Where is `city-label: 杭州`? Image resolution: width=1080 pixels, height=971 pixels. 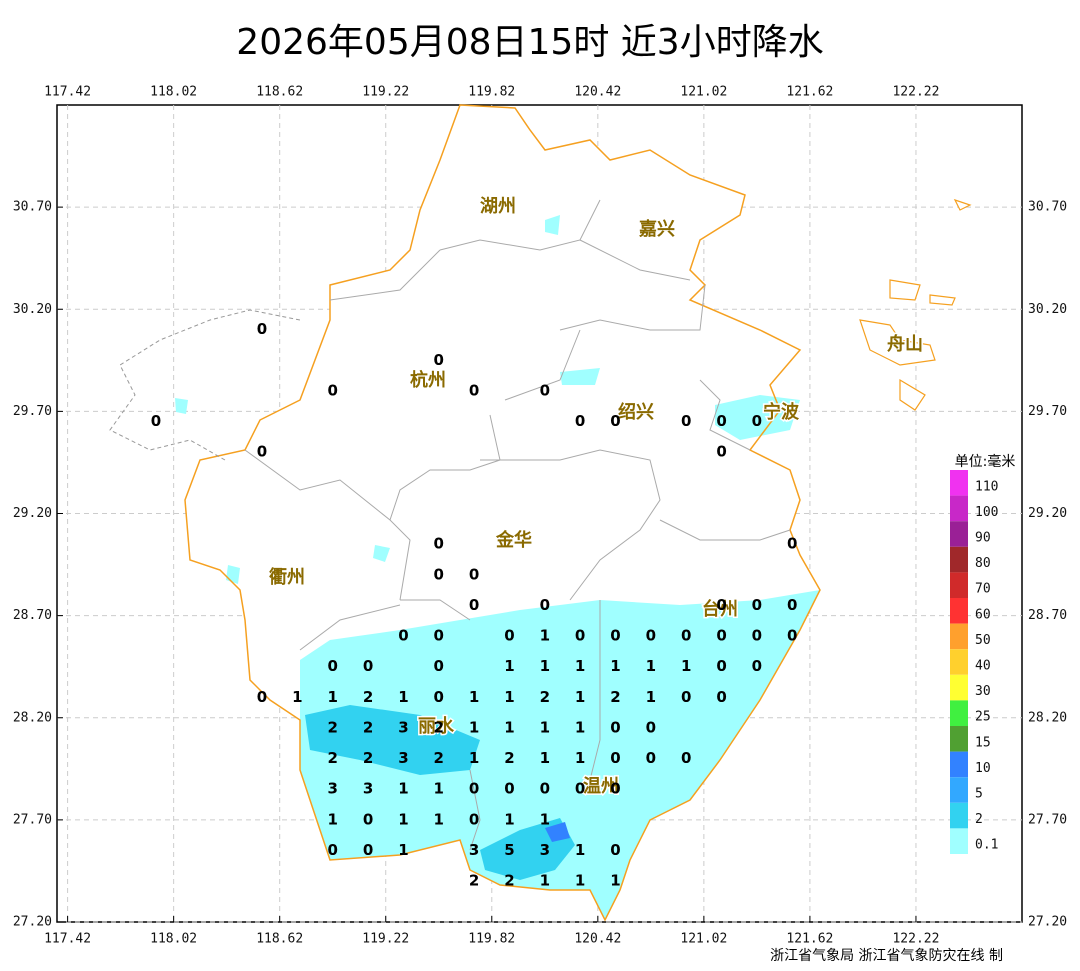
city-label: 杭州 is located at coordinates (428, 380).